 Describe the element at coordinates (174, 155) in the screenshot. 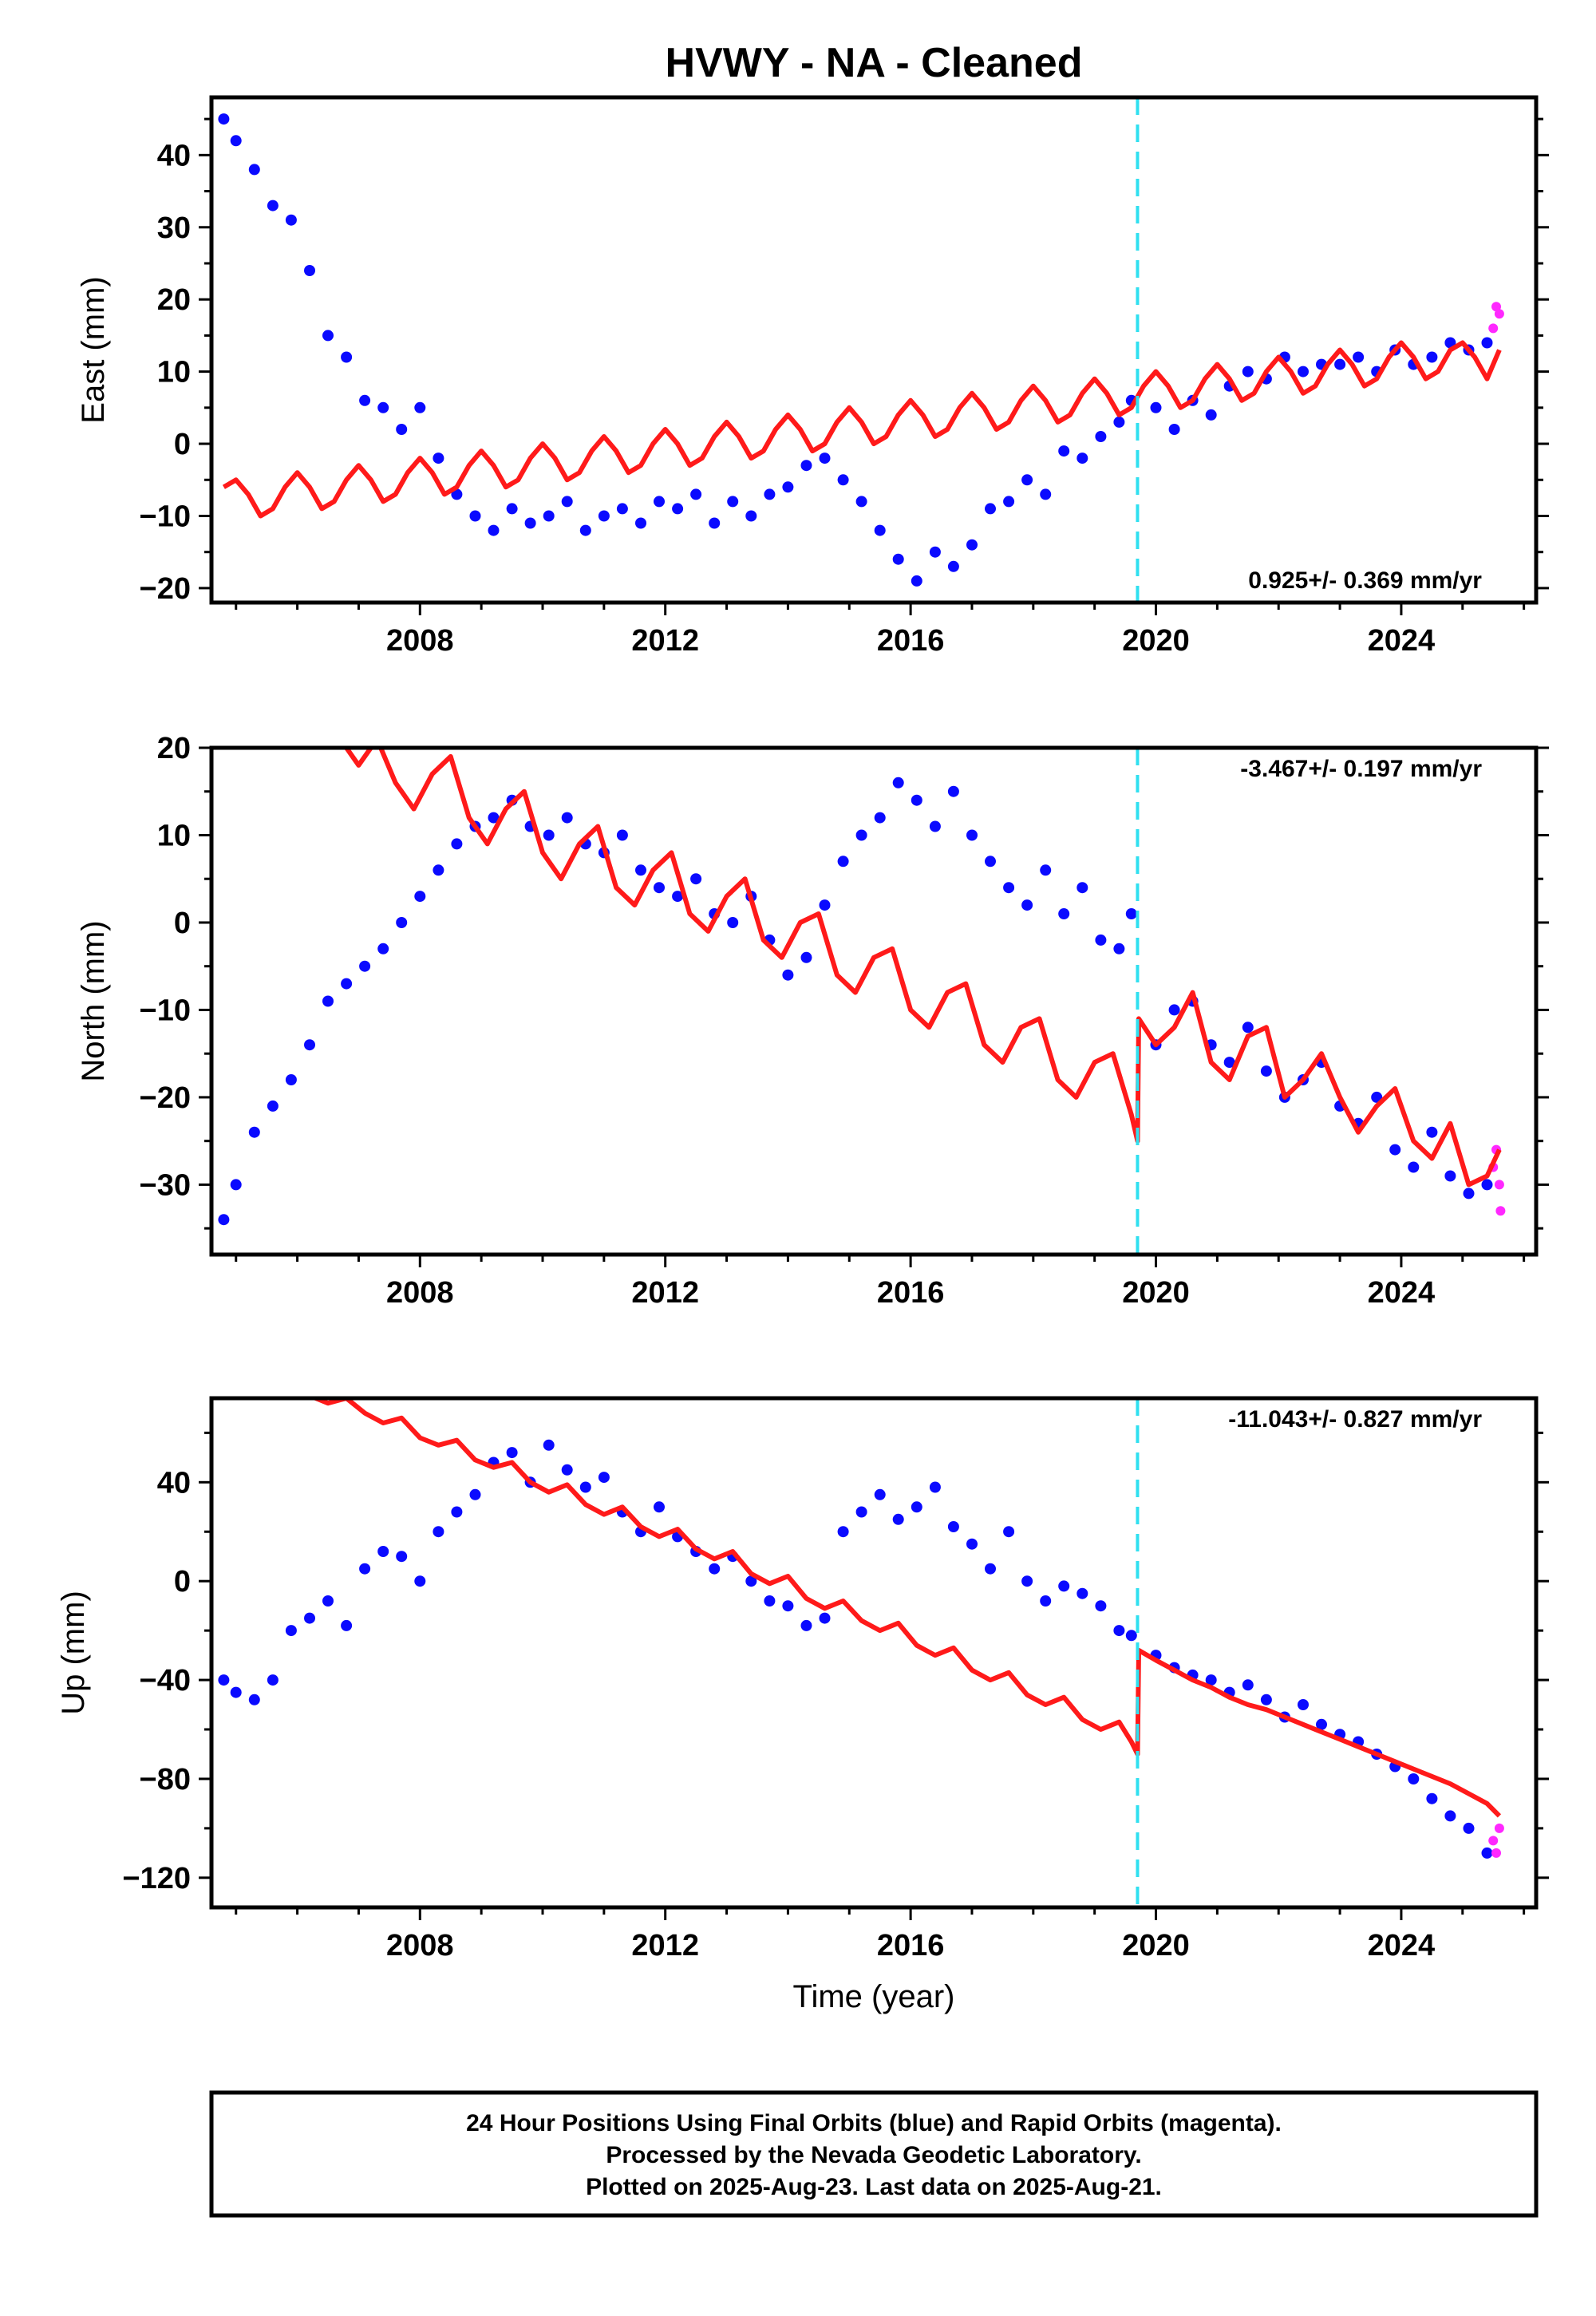

I see `y-tick-label: 40` at that location.